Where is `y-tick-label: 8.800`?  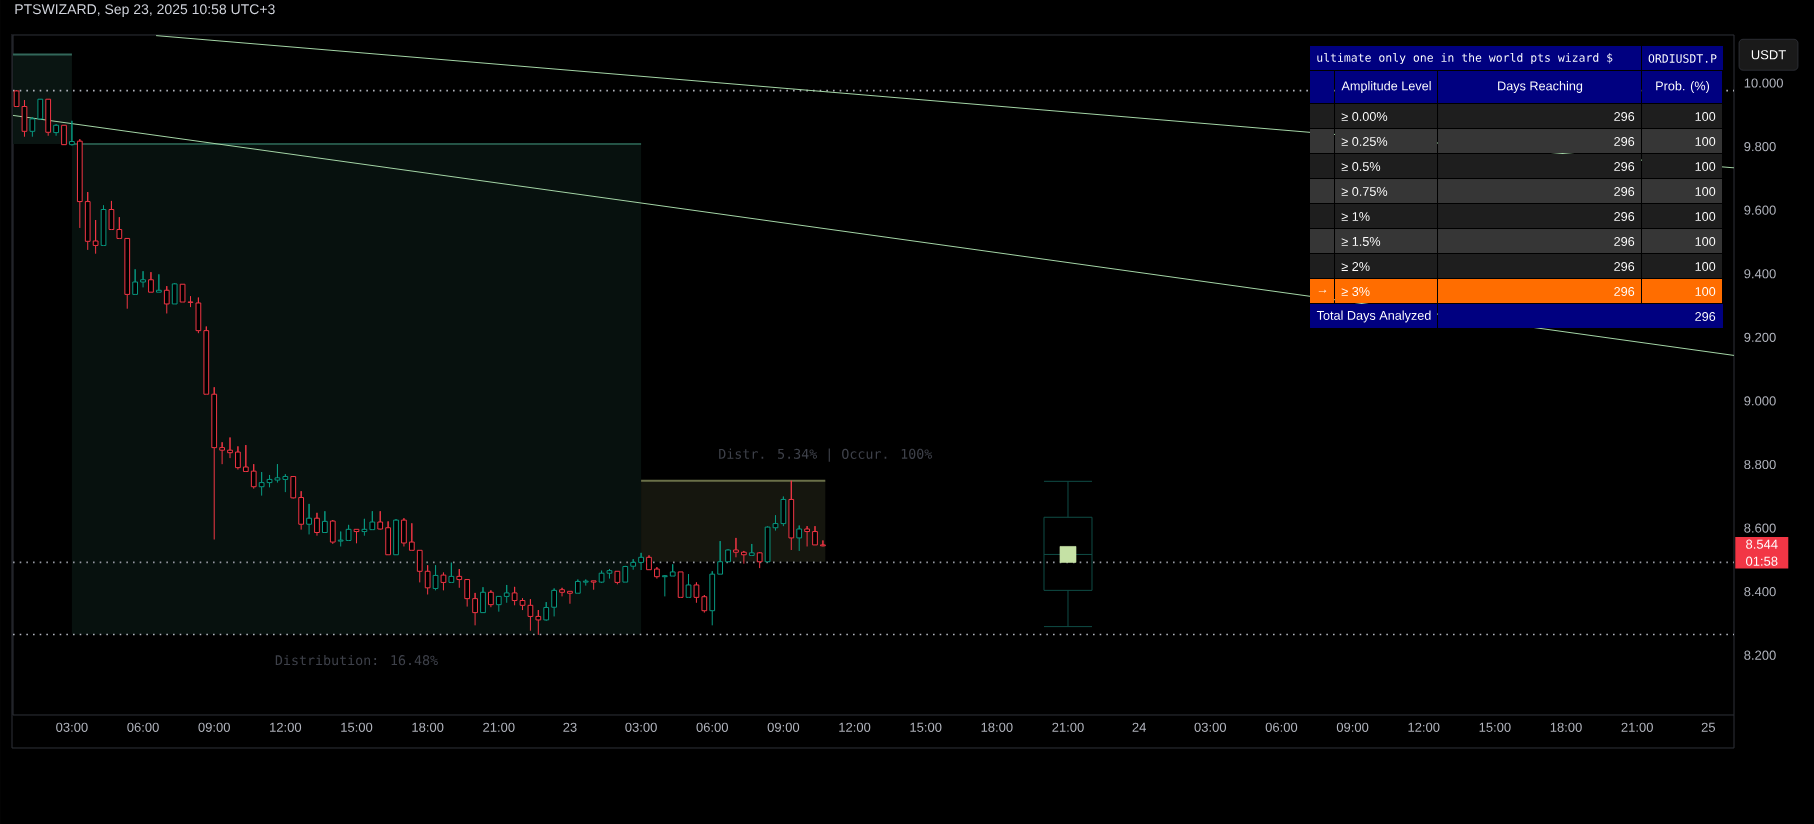 y-tick-label: 8.800 is located at coordinates (1760, 464).